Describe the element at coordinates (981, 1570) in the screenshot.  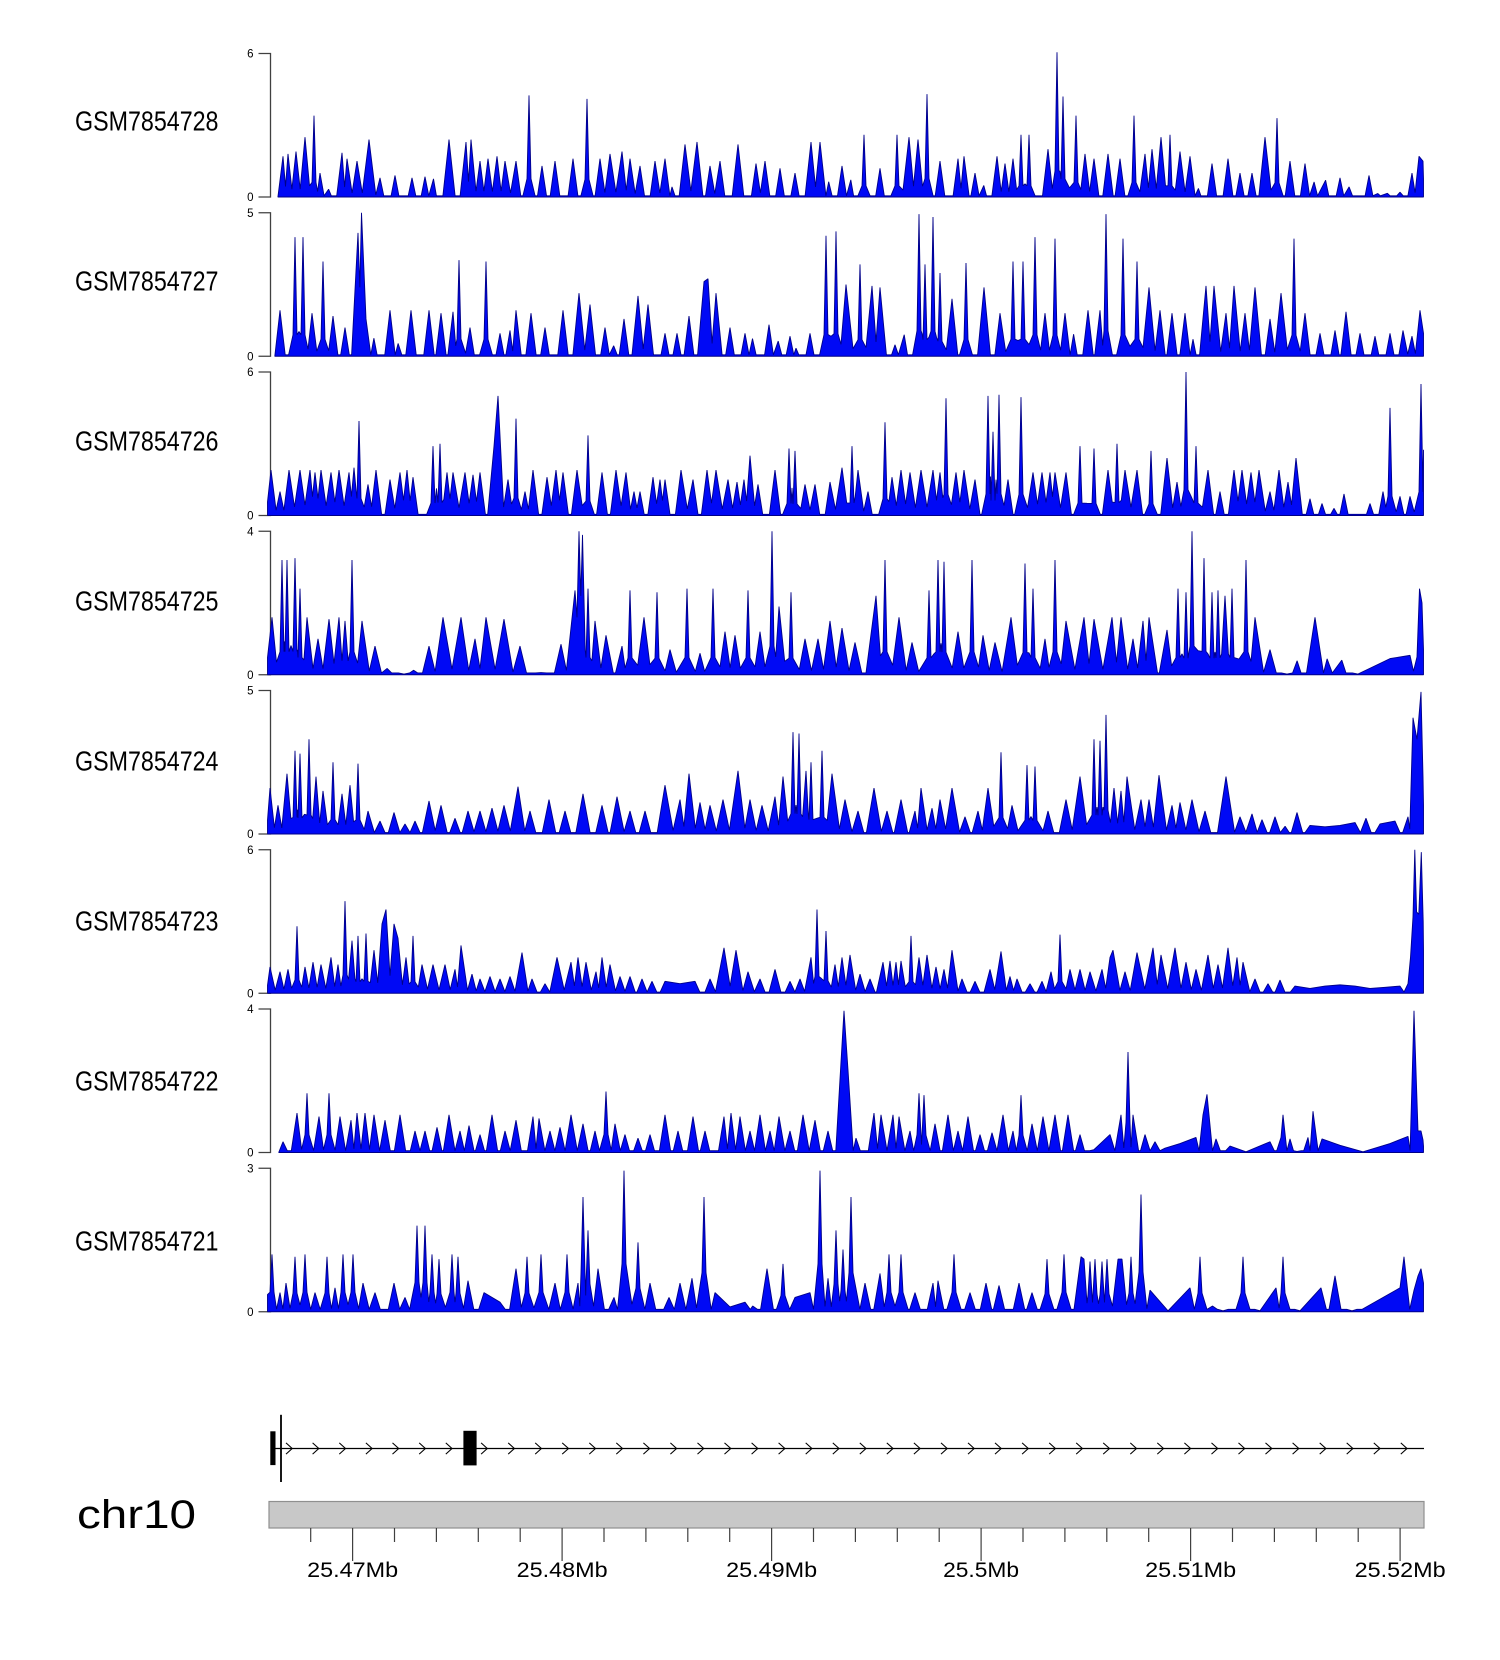
I see `svg-text: 25.5Mb` at that location.